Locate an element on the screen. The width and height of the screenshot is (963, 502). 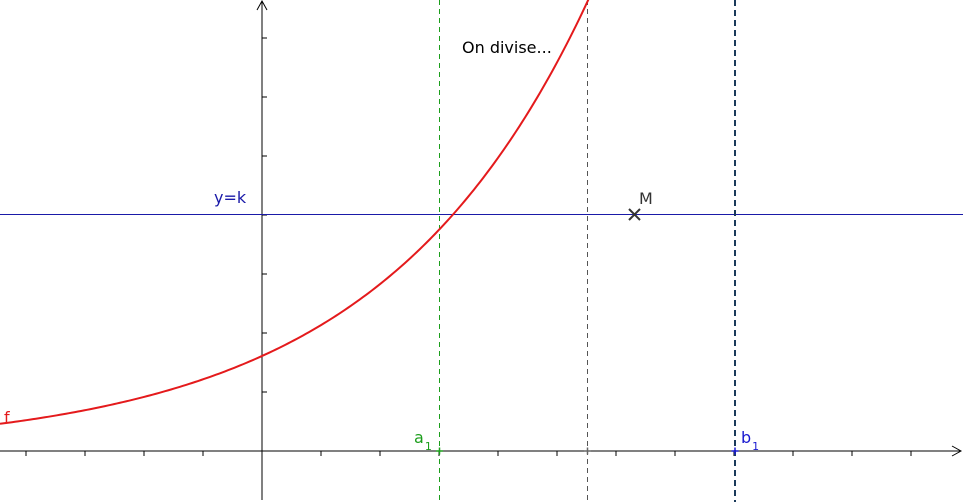
y-axis is located at coordinates (262, 250).